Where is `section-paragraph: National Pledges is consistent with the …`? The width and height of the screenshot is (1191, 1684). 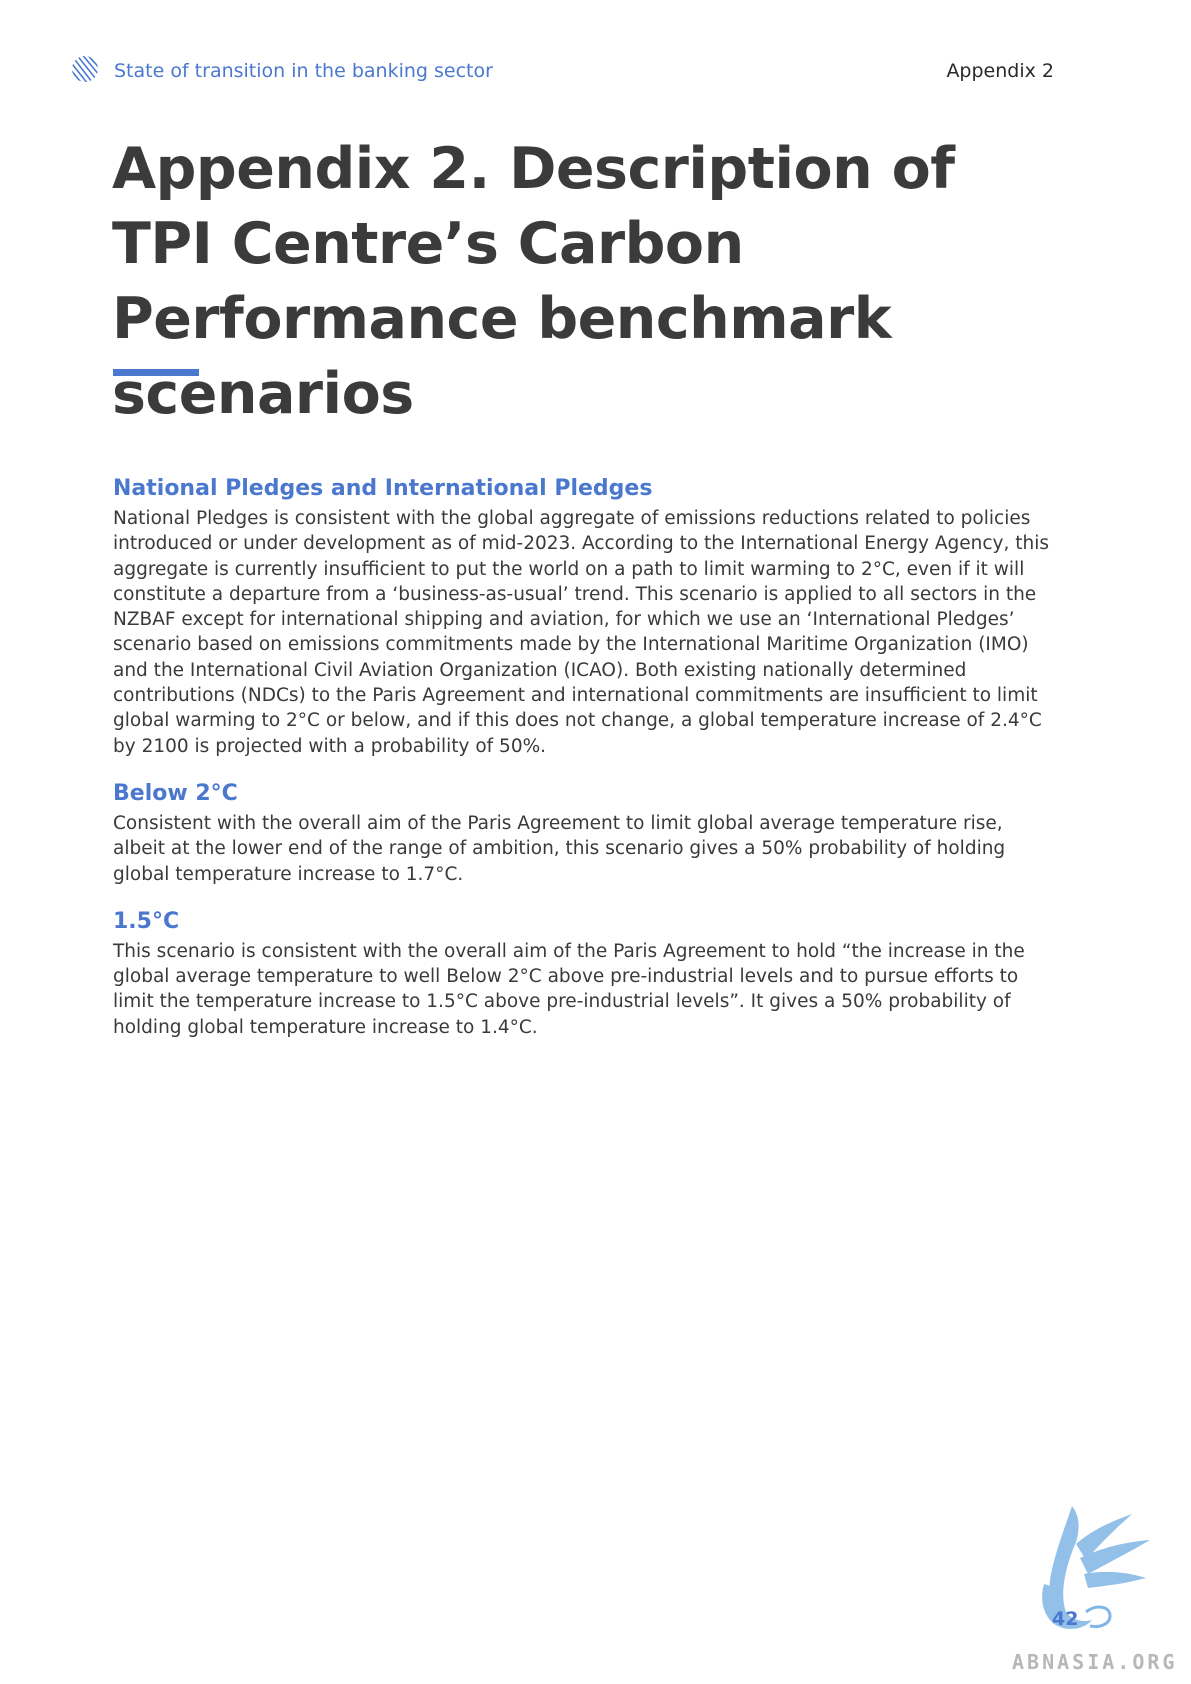 section-paragraph: National Pledges is consistent with the … is located at coordinates (581, 632).